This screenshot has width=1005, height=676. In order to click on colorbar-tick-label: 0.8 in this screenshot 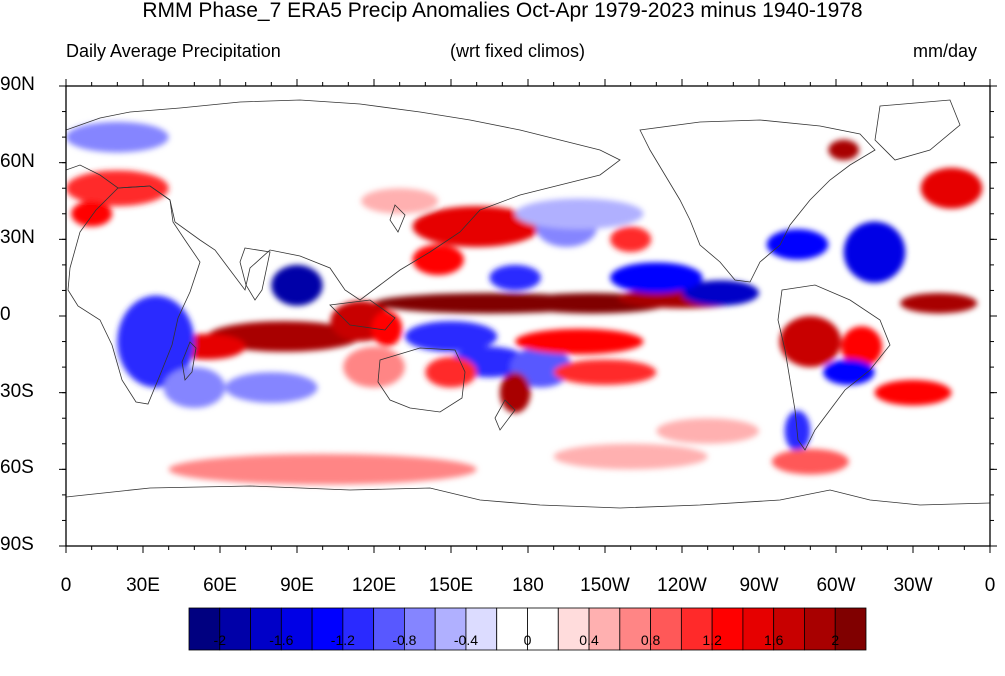, I will do `click(650, 640)`.